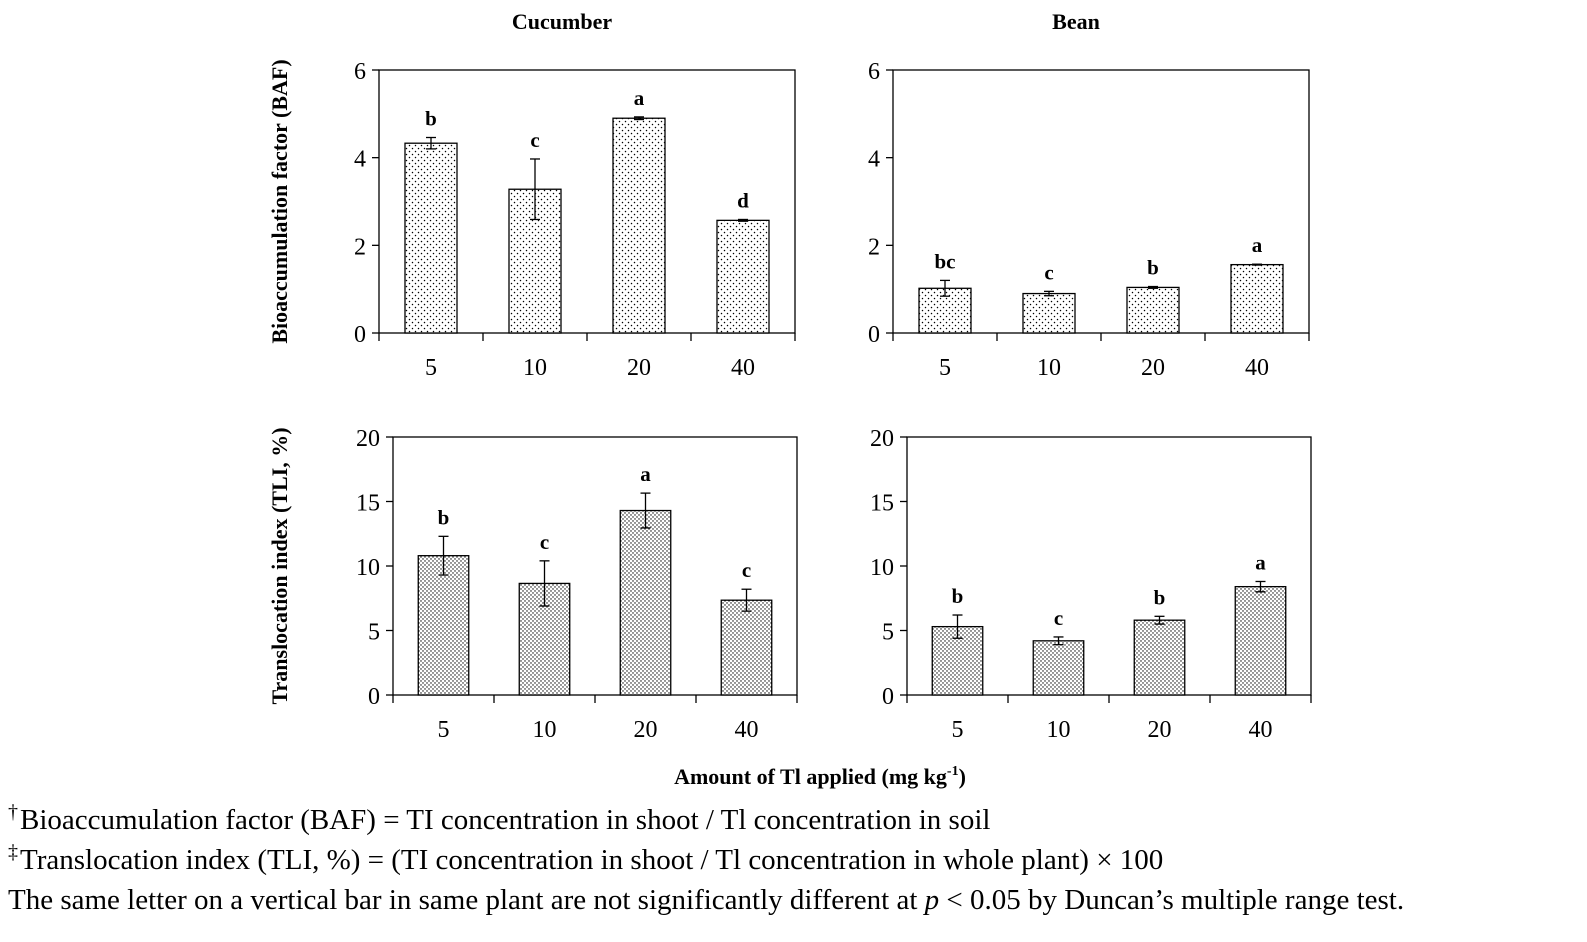 This screenshot has width=1587, height=942. I want to click on shared-x-axis-label-superscript: -1, so click(953, 771).